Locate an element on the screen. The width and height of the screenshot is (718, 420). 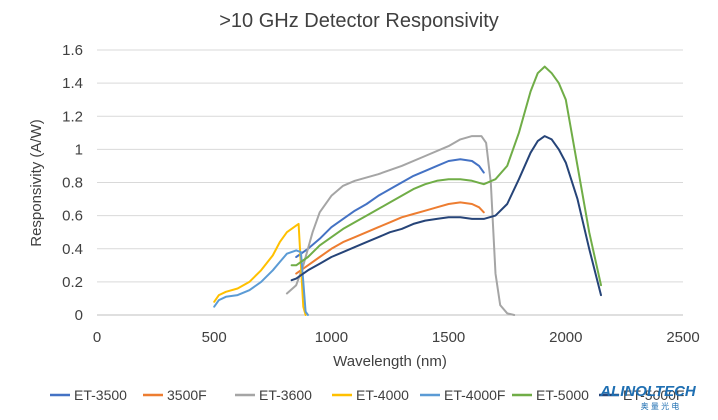
legend-label: 3500F is located at coordinates (187, 395).